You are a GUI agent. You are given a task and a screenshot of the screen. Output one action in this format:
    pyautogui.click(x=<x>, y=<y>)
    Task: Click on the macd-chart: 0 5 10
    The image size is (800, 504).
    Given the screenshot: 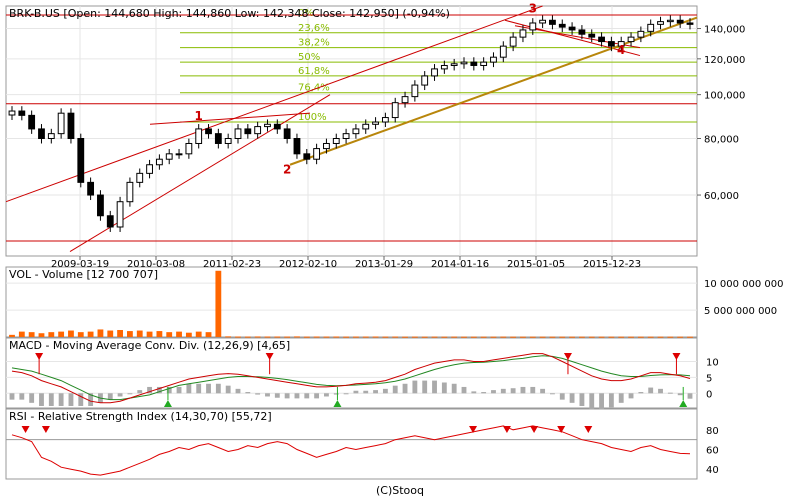 What is the action you would take?
    pyautogui.click(x=362, y=381)
    